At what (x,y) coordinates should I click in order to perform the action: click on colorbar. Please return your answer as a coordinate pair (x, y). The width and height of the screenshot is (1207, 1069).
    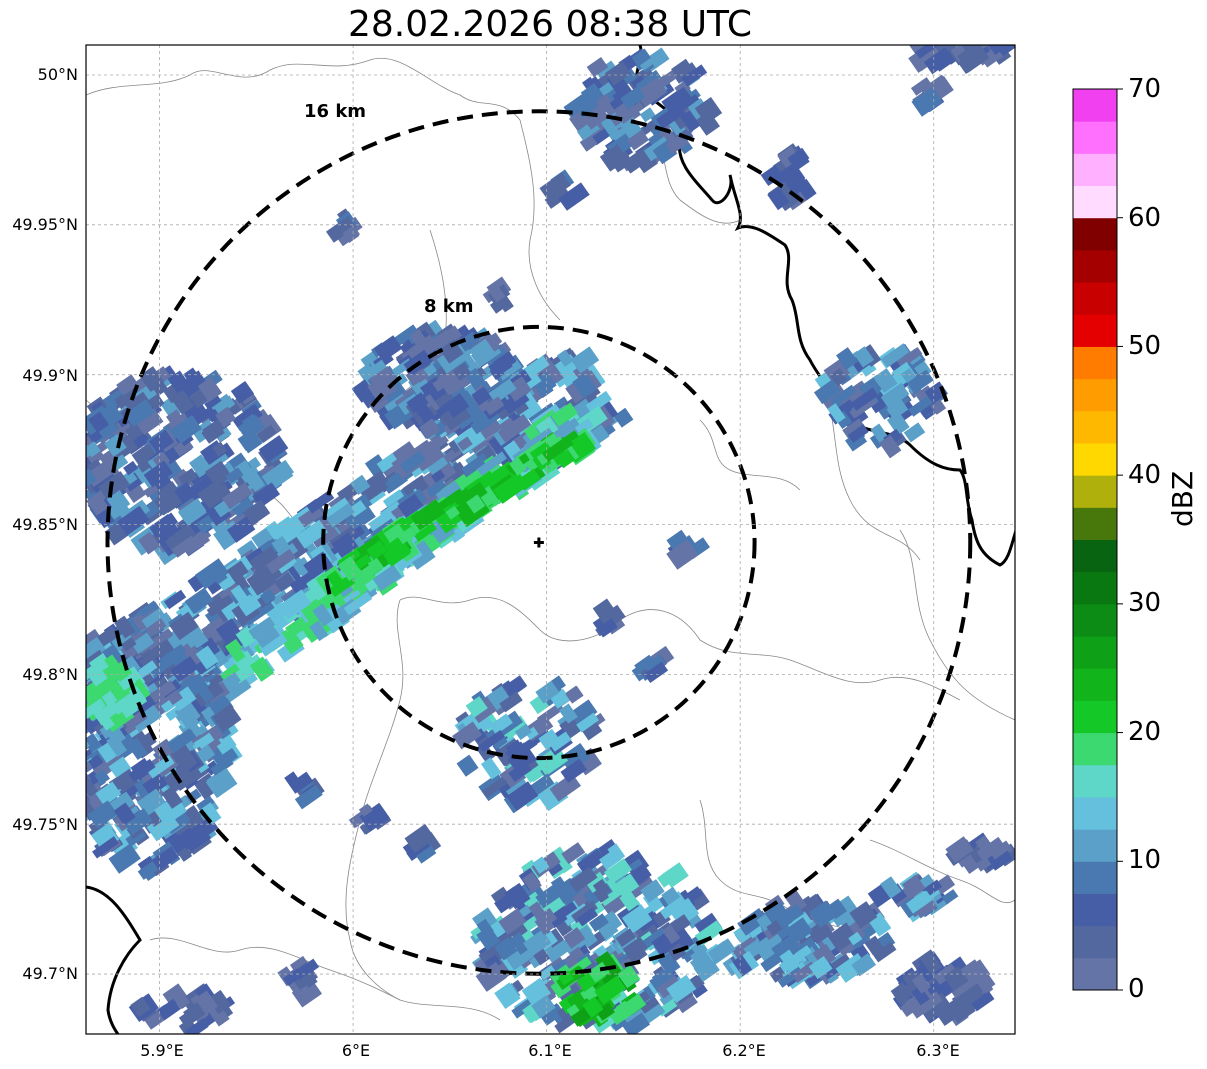
    Looking at the image, I should click on (1097, 539).